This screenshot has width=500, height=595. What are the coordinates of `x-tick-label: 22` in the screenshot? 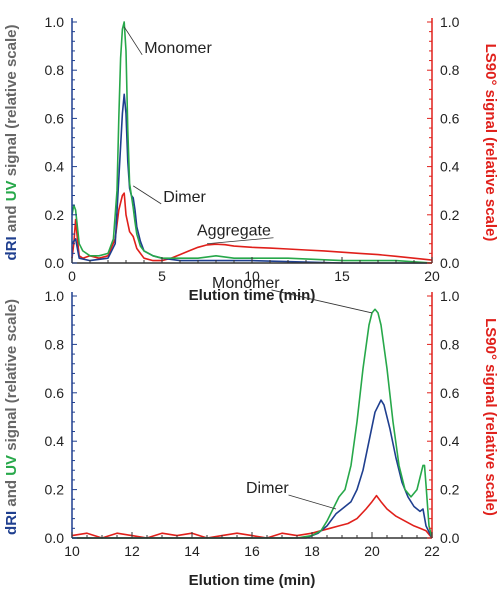 It's located at (432, 551).